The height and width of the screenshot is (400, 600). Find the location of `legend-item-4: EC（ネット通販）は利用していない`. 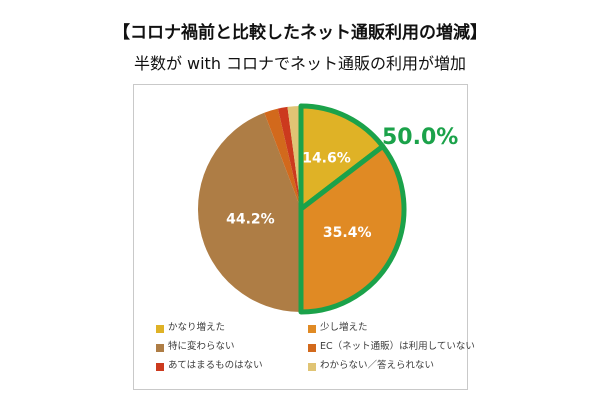

legend-item-4: EC（ネット通販）は利用していない is located at coordinates (391, 347).